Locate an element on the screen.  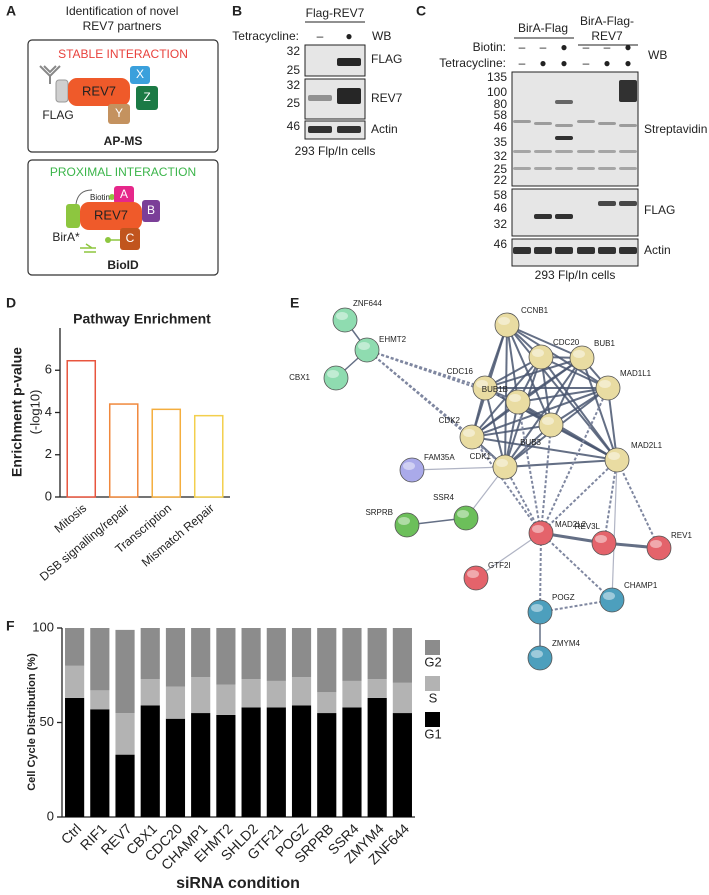
prey-label: A is located at coordinates (124, 194).